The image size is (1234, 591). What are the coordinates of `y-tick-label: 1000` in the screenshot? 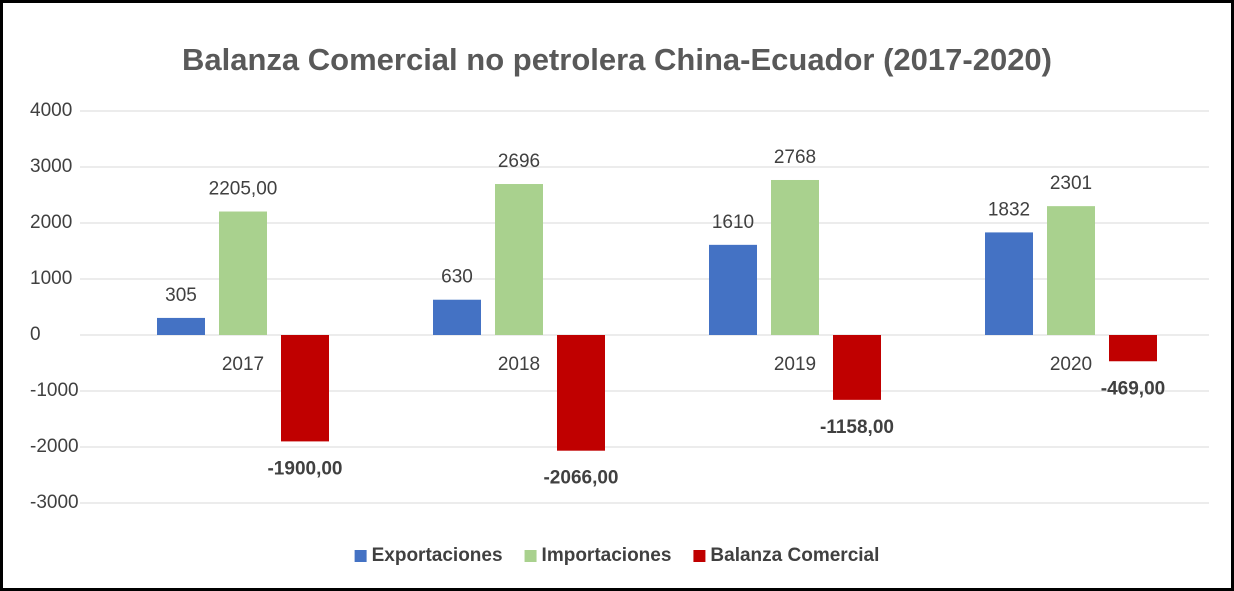 It's located at (51, 278).